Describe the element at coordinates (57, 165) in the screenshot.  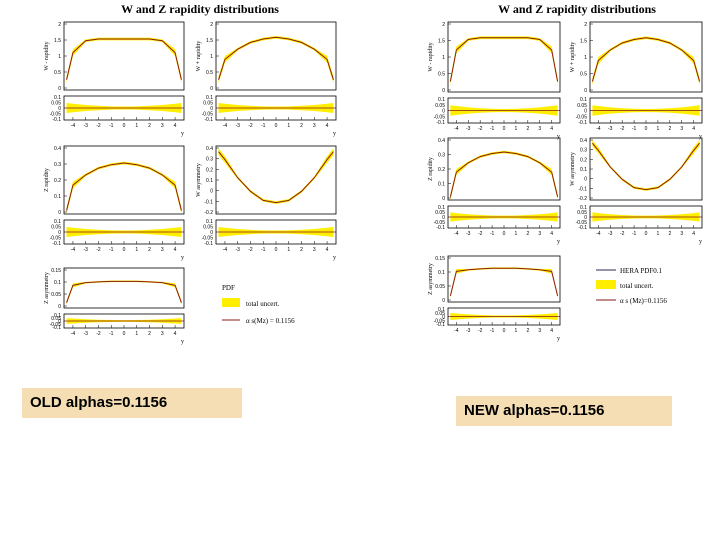
I see `y-tick-label: 0.3` at that location.